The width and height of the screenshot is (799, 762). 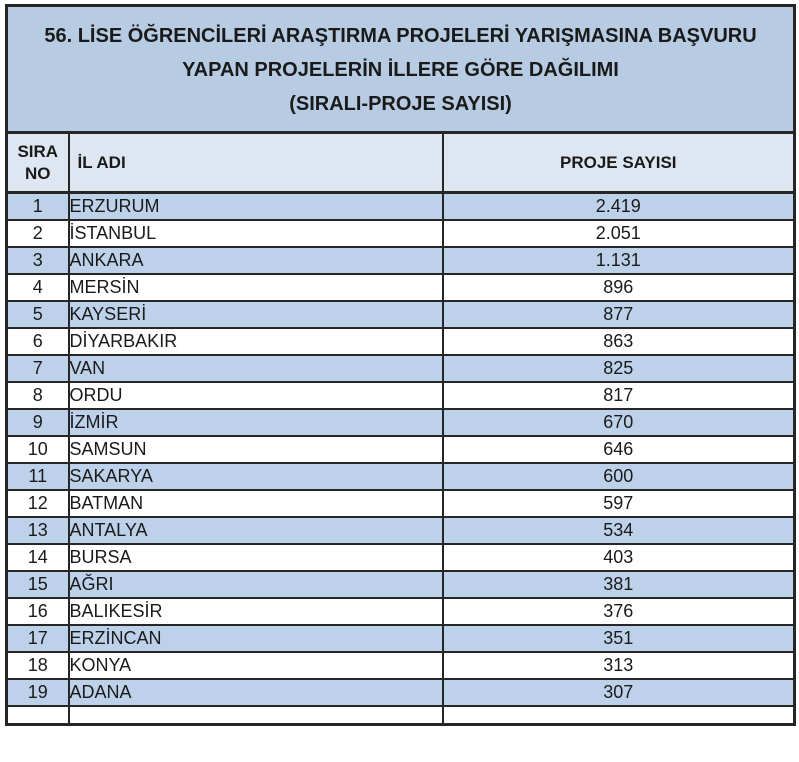 I want to click on row-province-name: VAN, so click(x=255, y=368).